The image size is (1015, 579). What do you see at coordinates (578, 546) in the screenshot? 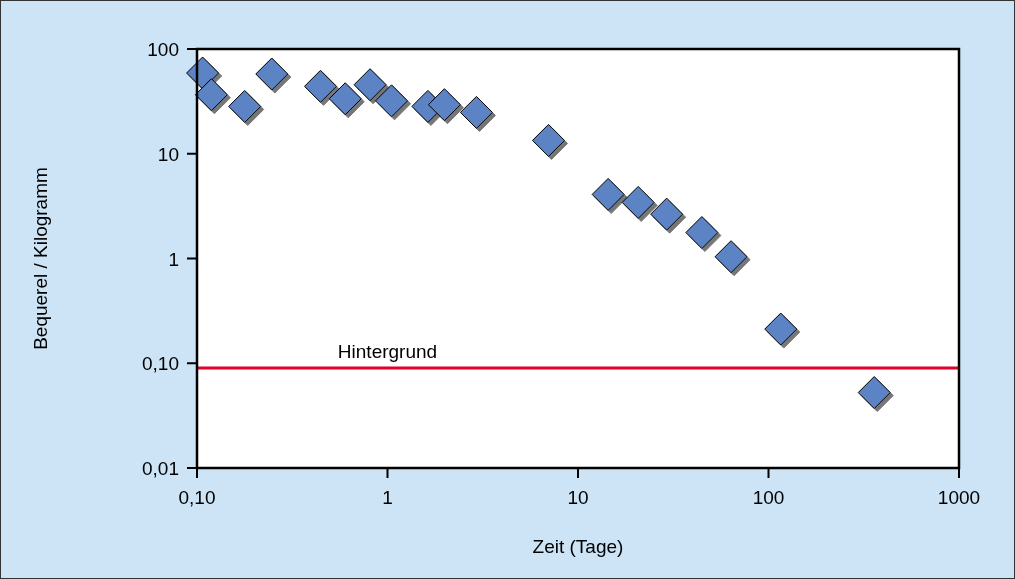
I see `x-axis-title: Zeit (Tage)` at bounding box center [578, 546].